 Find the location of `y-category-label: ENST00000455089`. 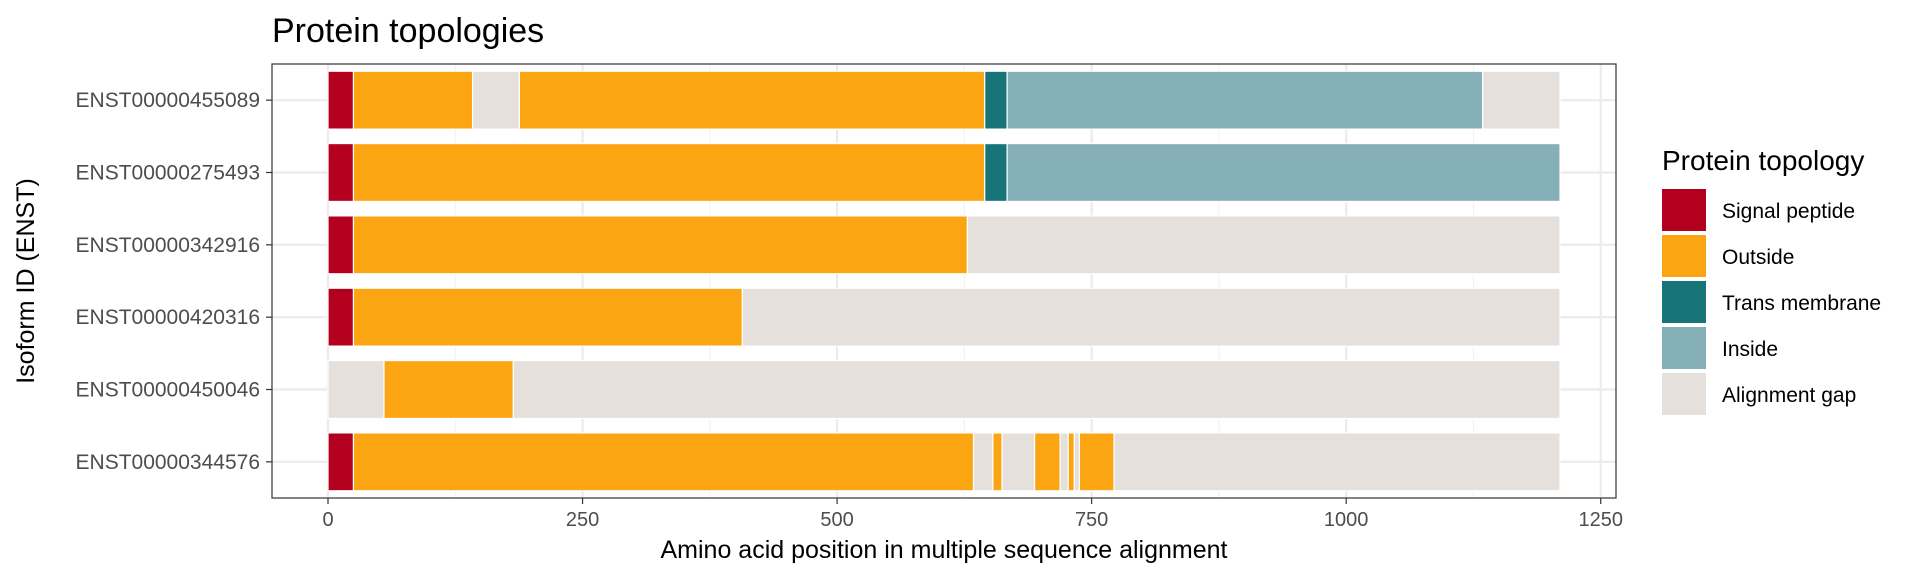

y-category-label: ENST00000455089 is located at coordinates (168, 100).